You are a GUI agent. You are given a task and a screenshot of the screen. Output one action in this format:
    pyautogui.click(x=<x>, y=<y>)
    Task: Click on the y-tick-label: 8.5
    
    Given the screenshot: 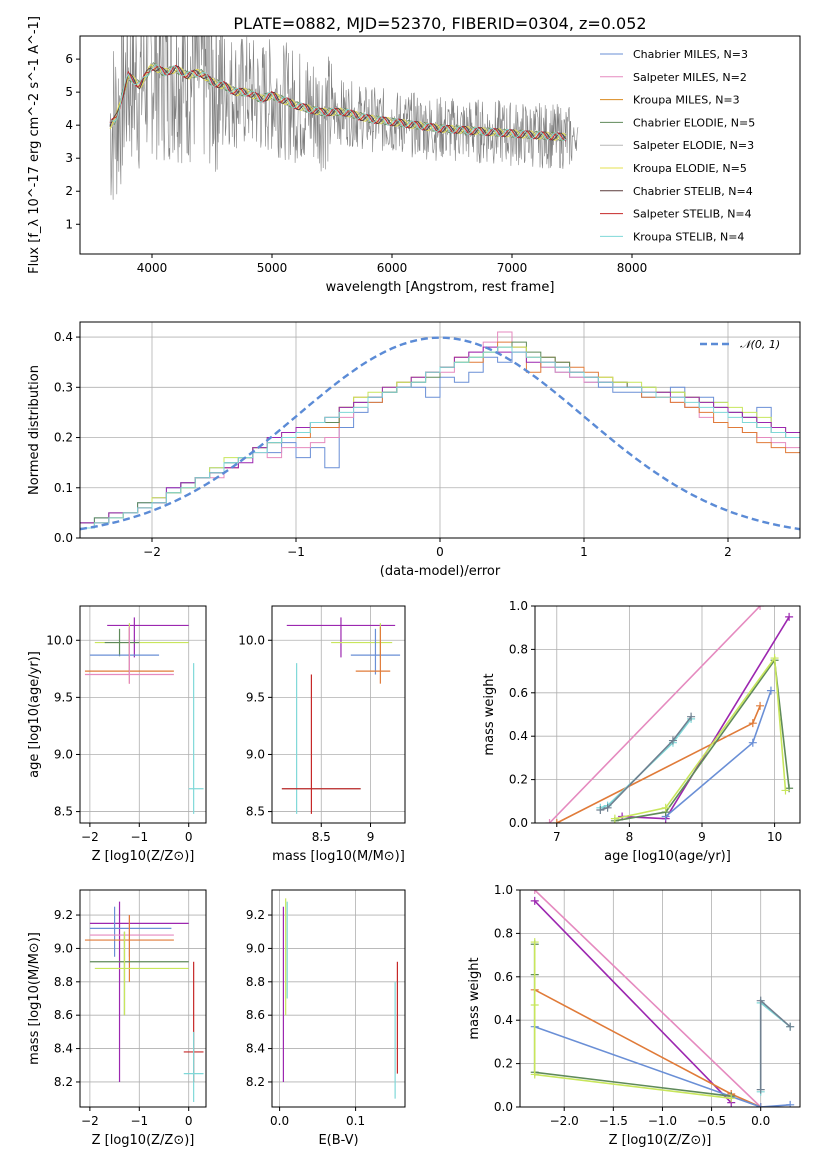 What is the action you would take?
    pyautogui.click(x=63, y=812)
    